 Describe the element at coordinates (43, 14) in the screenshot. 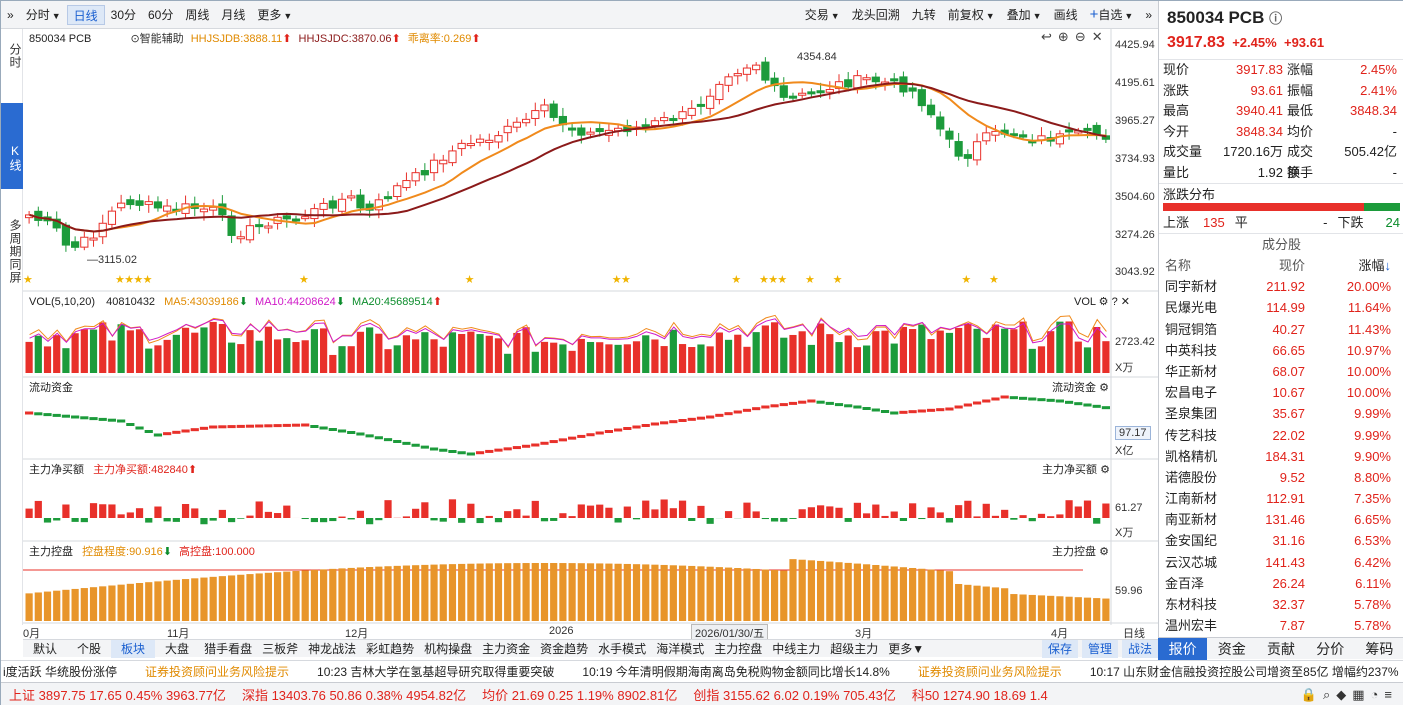

I see `tab-intraday: 分时 ▼` at that location.